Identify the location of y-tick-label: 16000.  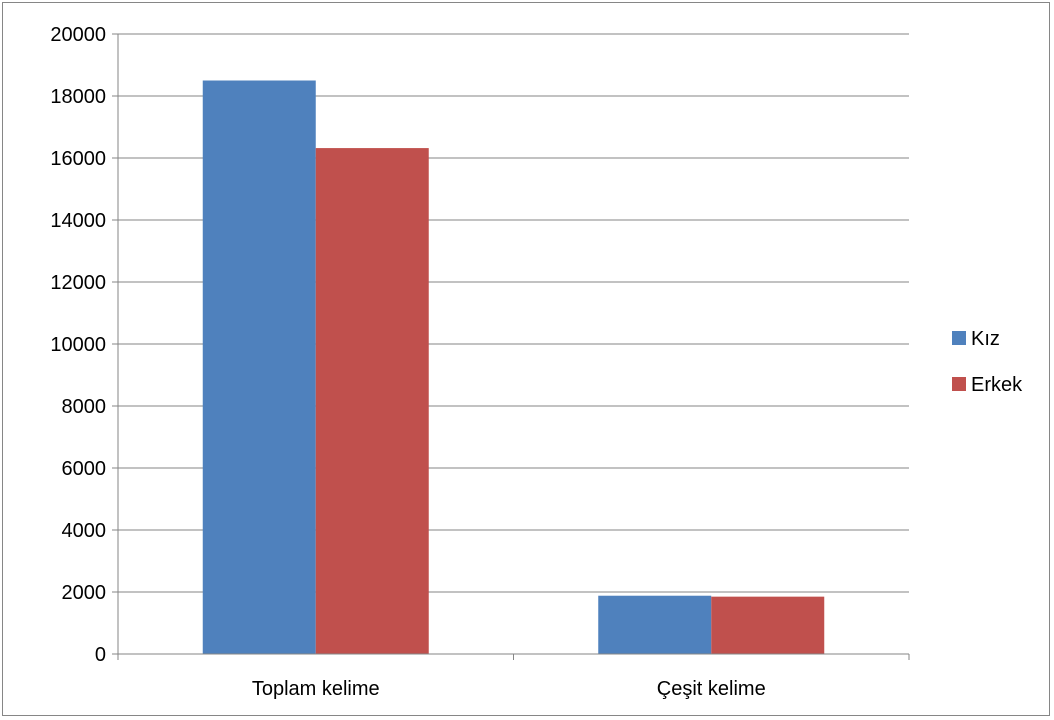
(78, 159).